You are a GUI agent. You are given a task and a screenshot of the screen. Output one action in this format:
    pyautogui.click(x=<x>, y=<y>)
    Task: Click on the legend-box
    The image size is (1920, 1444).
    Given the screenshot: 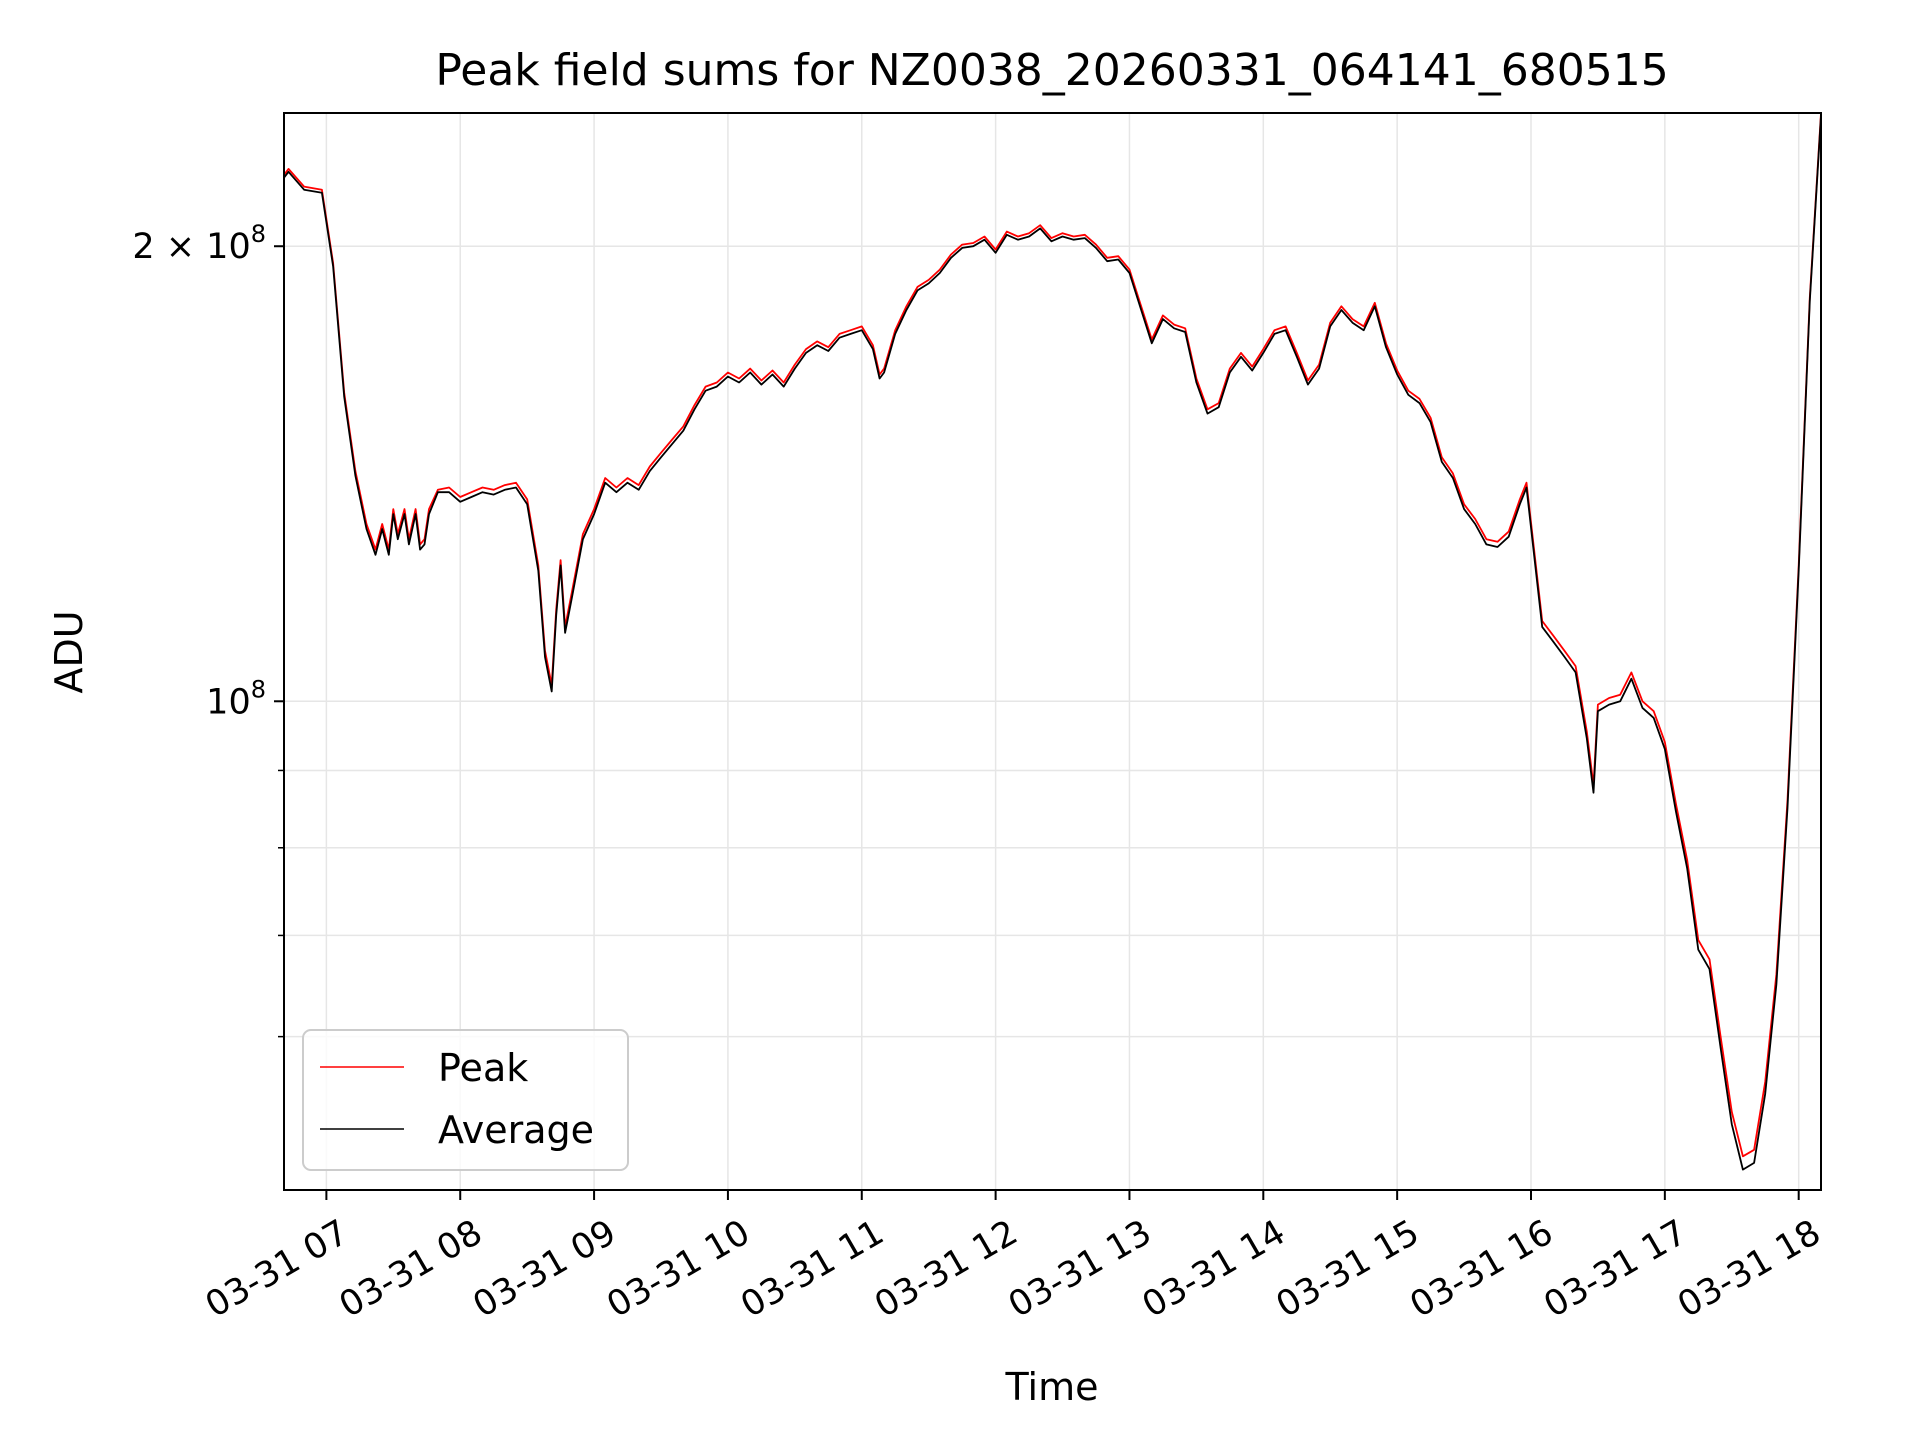 What is the action you would take?
    pyautogui.click(x=465, y=1100)
    